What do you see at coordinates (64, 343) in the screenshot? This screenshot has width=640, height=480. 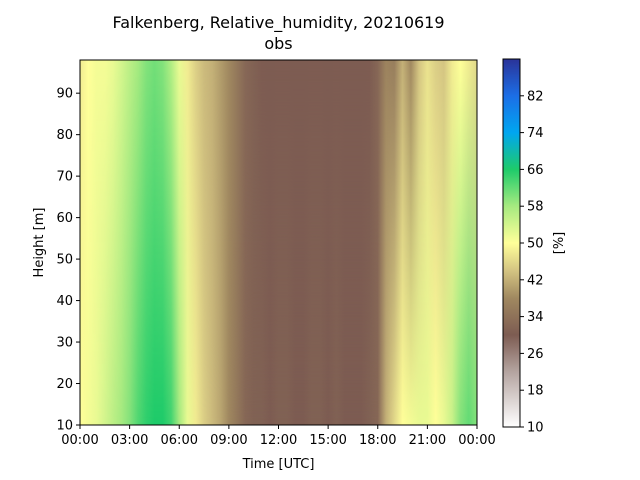 I see `y-tick-label: 30` at bounding box center [64, 343].